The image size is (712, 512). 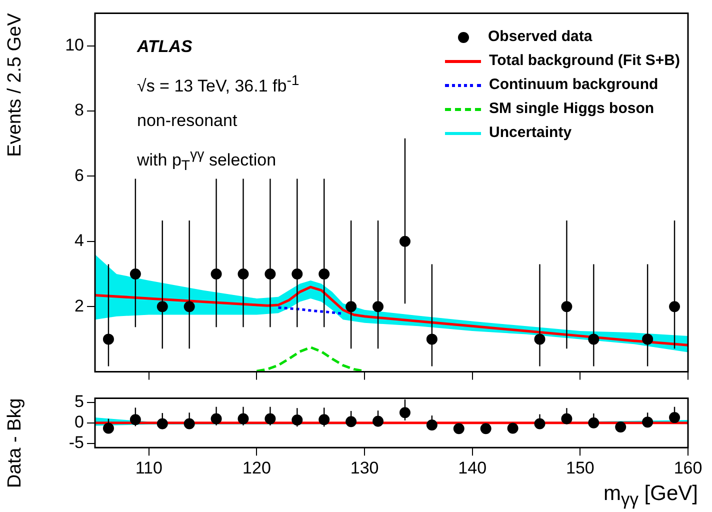 What do you see at coordinates (165, 47) in the screenshot?
I see `annotation: ATLAS` at bounding box center [165, 47].